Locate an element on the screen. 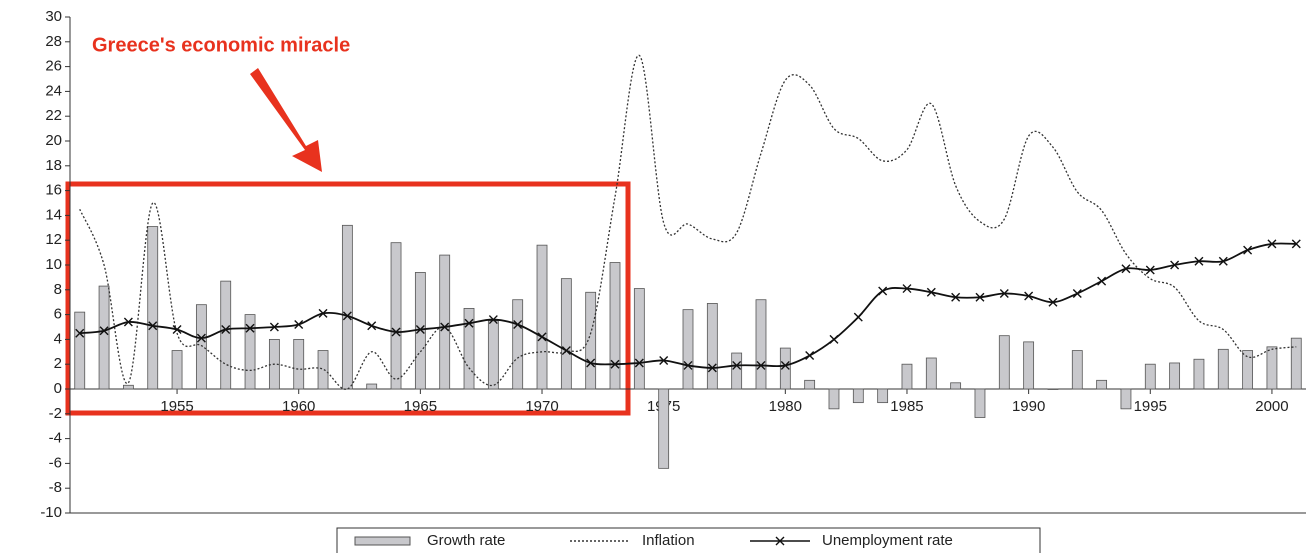 The image size is (1311, 553). y-tick-label: -8 is located at coordinates (55, 487).